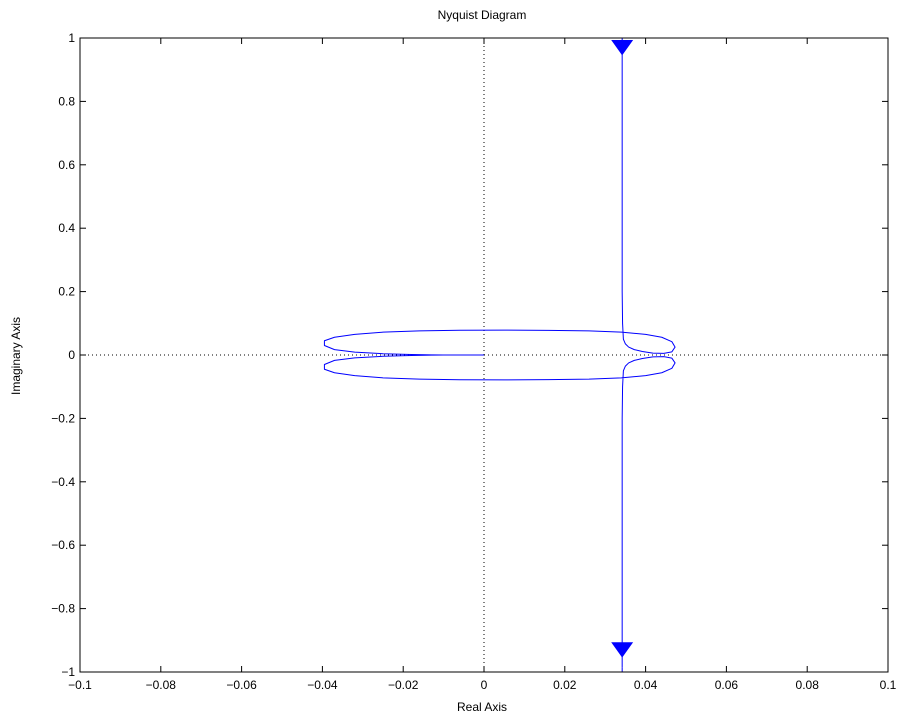 The image size is (902, 713). Describe the element at coordinates (71, 355) in the screenshot. I see `y-tick-label: 0` at that location.